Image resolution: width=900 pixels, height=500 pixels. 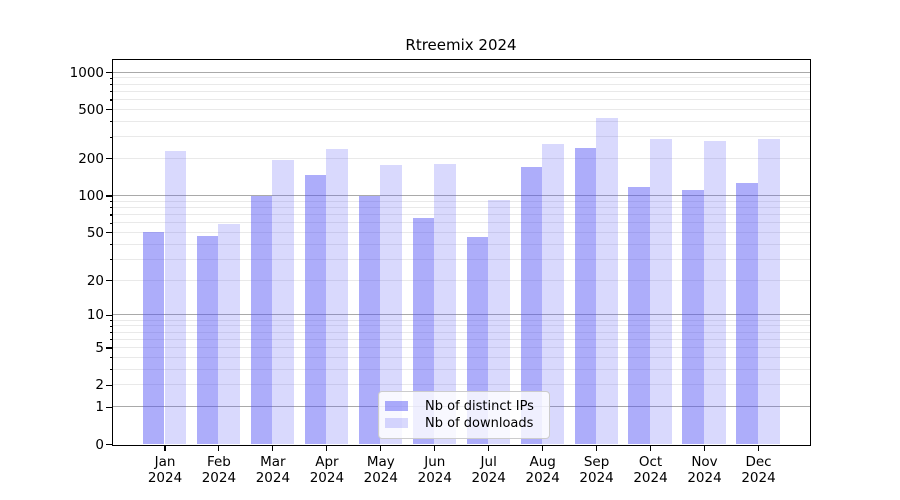 I want to click on x-tick-label-nov: Nov 2024, so click(x=705, y=470).